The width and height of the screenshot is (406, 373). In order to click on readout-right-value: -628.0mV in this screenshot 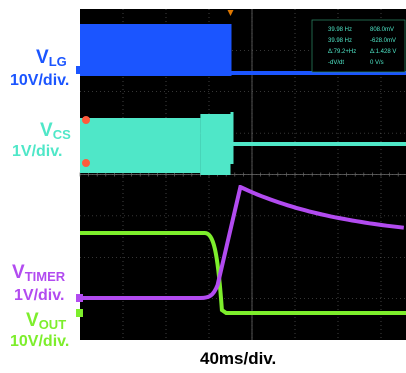, I will do `click(383, 41)`.